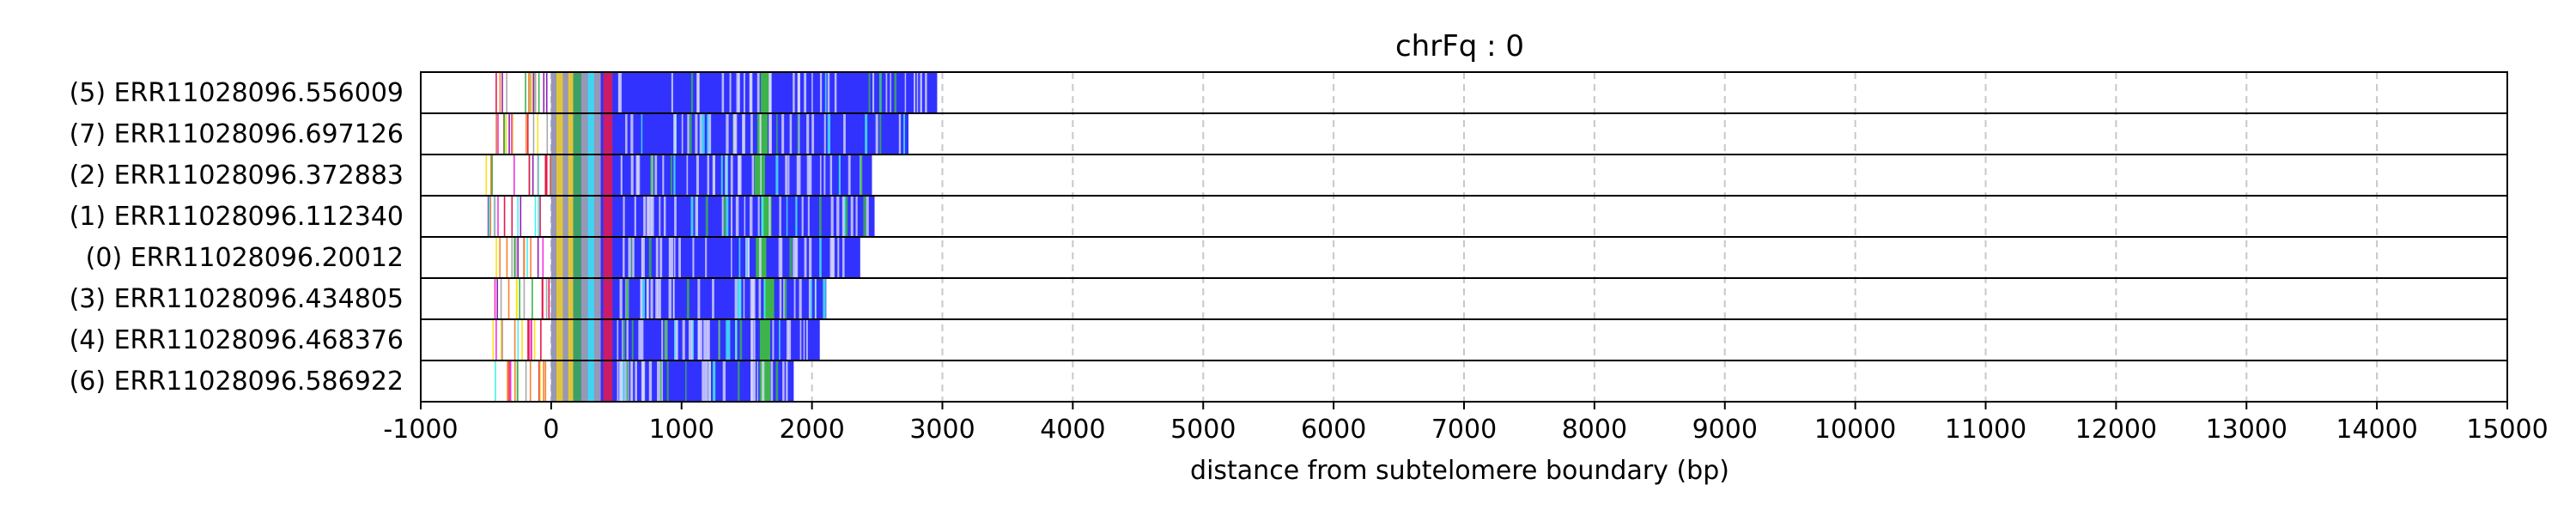 The image size is (2576, 515). Describe the element at coordinates (237, 382) in the screenshot. I see `row-label: (6) ERR11028096.586922` at that location.